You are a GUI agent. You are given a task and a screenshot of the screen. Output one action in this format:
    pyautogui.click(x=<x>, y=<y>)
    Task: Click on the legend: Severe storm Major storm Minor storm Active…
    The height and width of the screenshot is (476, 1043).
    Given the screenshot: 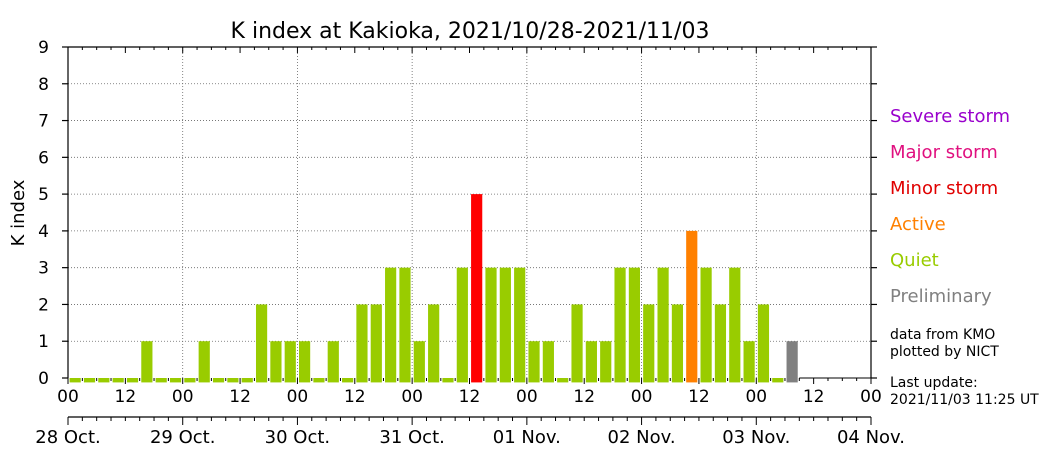 What is the action you would take?
    pyautogui.click(x=950, y=206)
    